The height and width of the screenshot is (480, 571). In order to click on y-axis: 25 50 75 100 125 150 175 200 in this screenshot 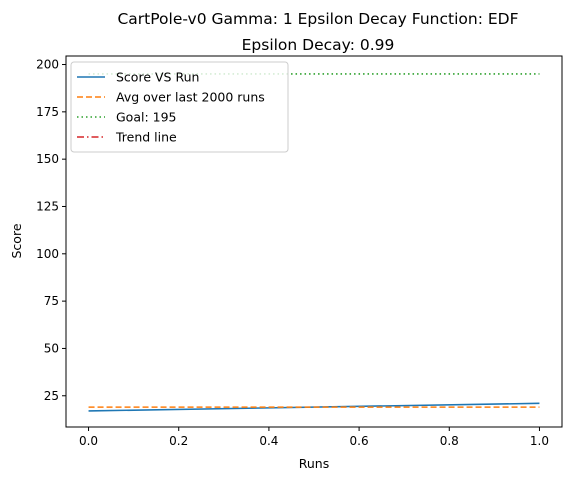, I will do `click(51, 230)`.